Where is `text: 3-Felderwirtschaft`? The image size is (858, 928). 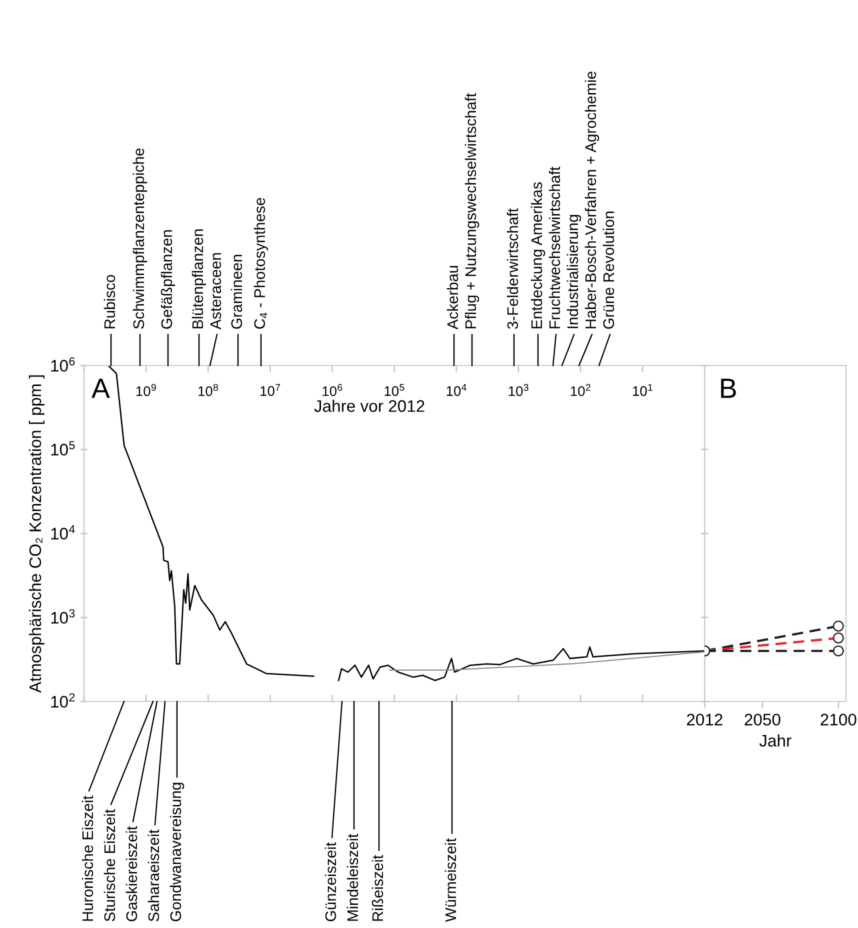 text: 3-Felderwirtschaft is located at coordinates (512, 268).